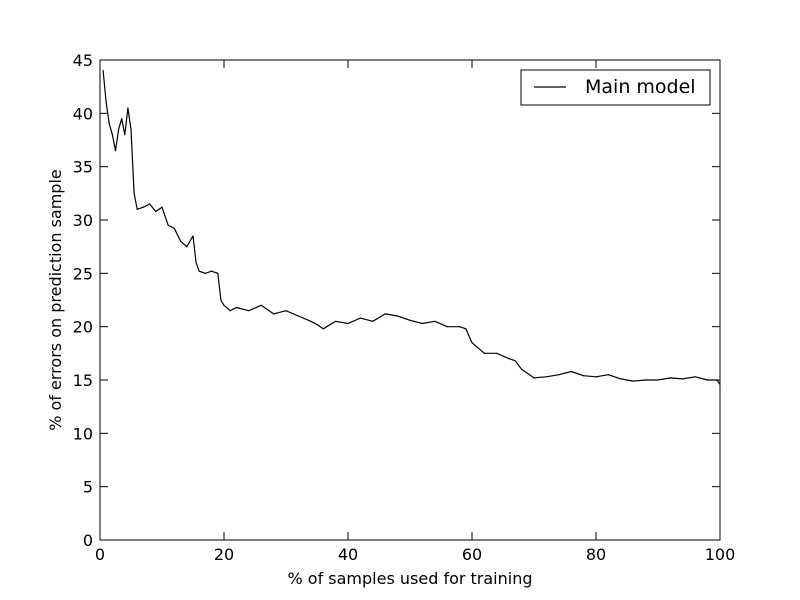  Describe the element at coordinates (640, 87) in the screenshot. I see `legend-label: Main model` at that location.